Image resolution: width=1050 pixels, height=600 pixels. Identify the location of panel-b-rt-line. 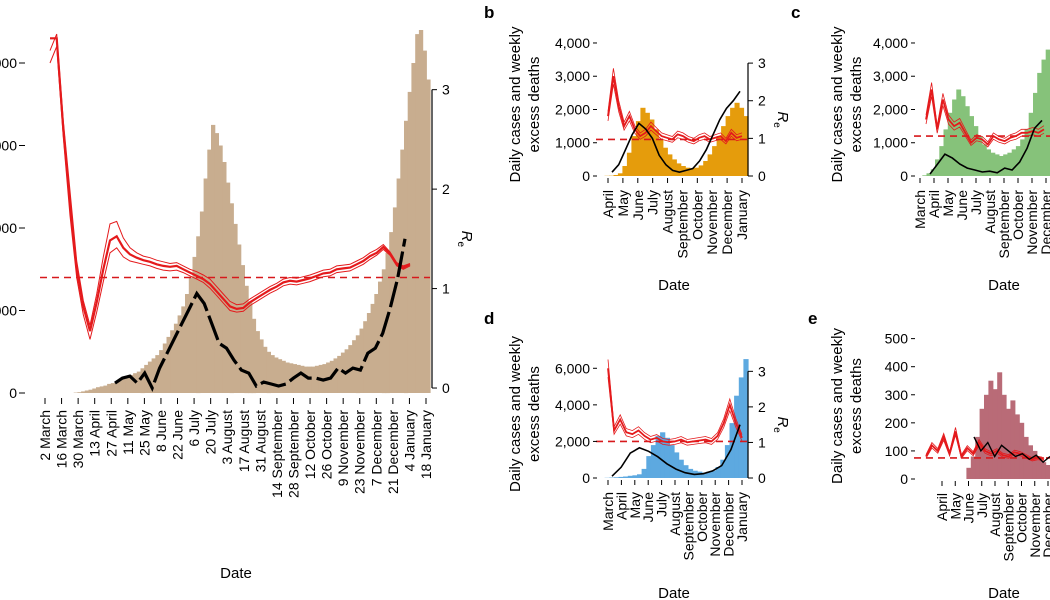
(676, 132).